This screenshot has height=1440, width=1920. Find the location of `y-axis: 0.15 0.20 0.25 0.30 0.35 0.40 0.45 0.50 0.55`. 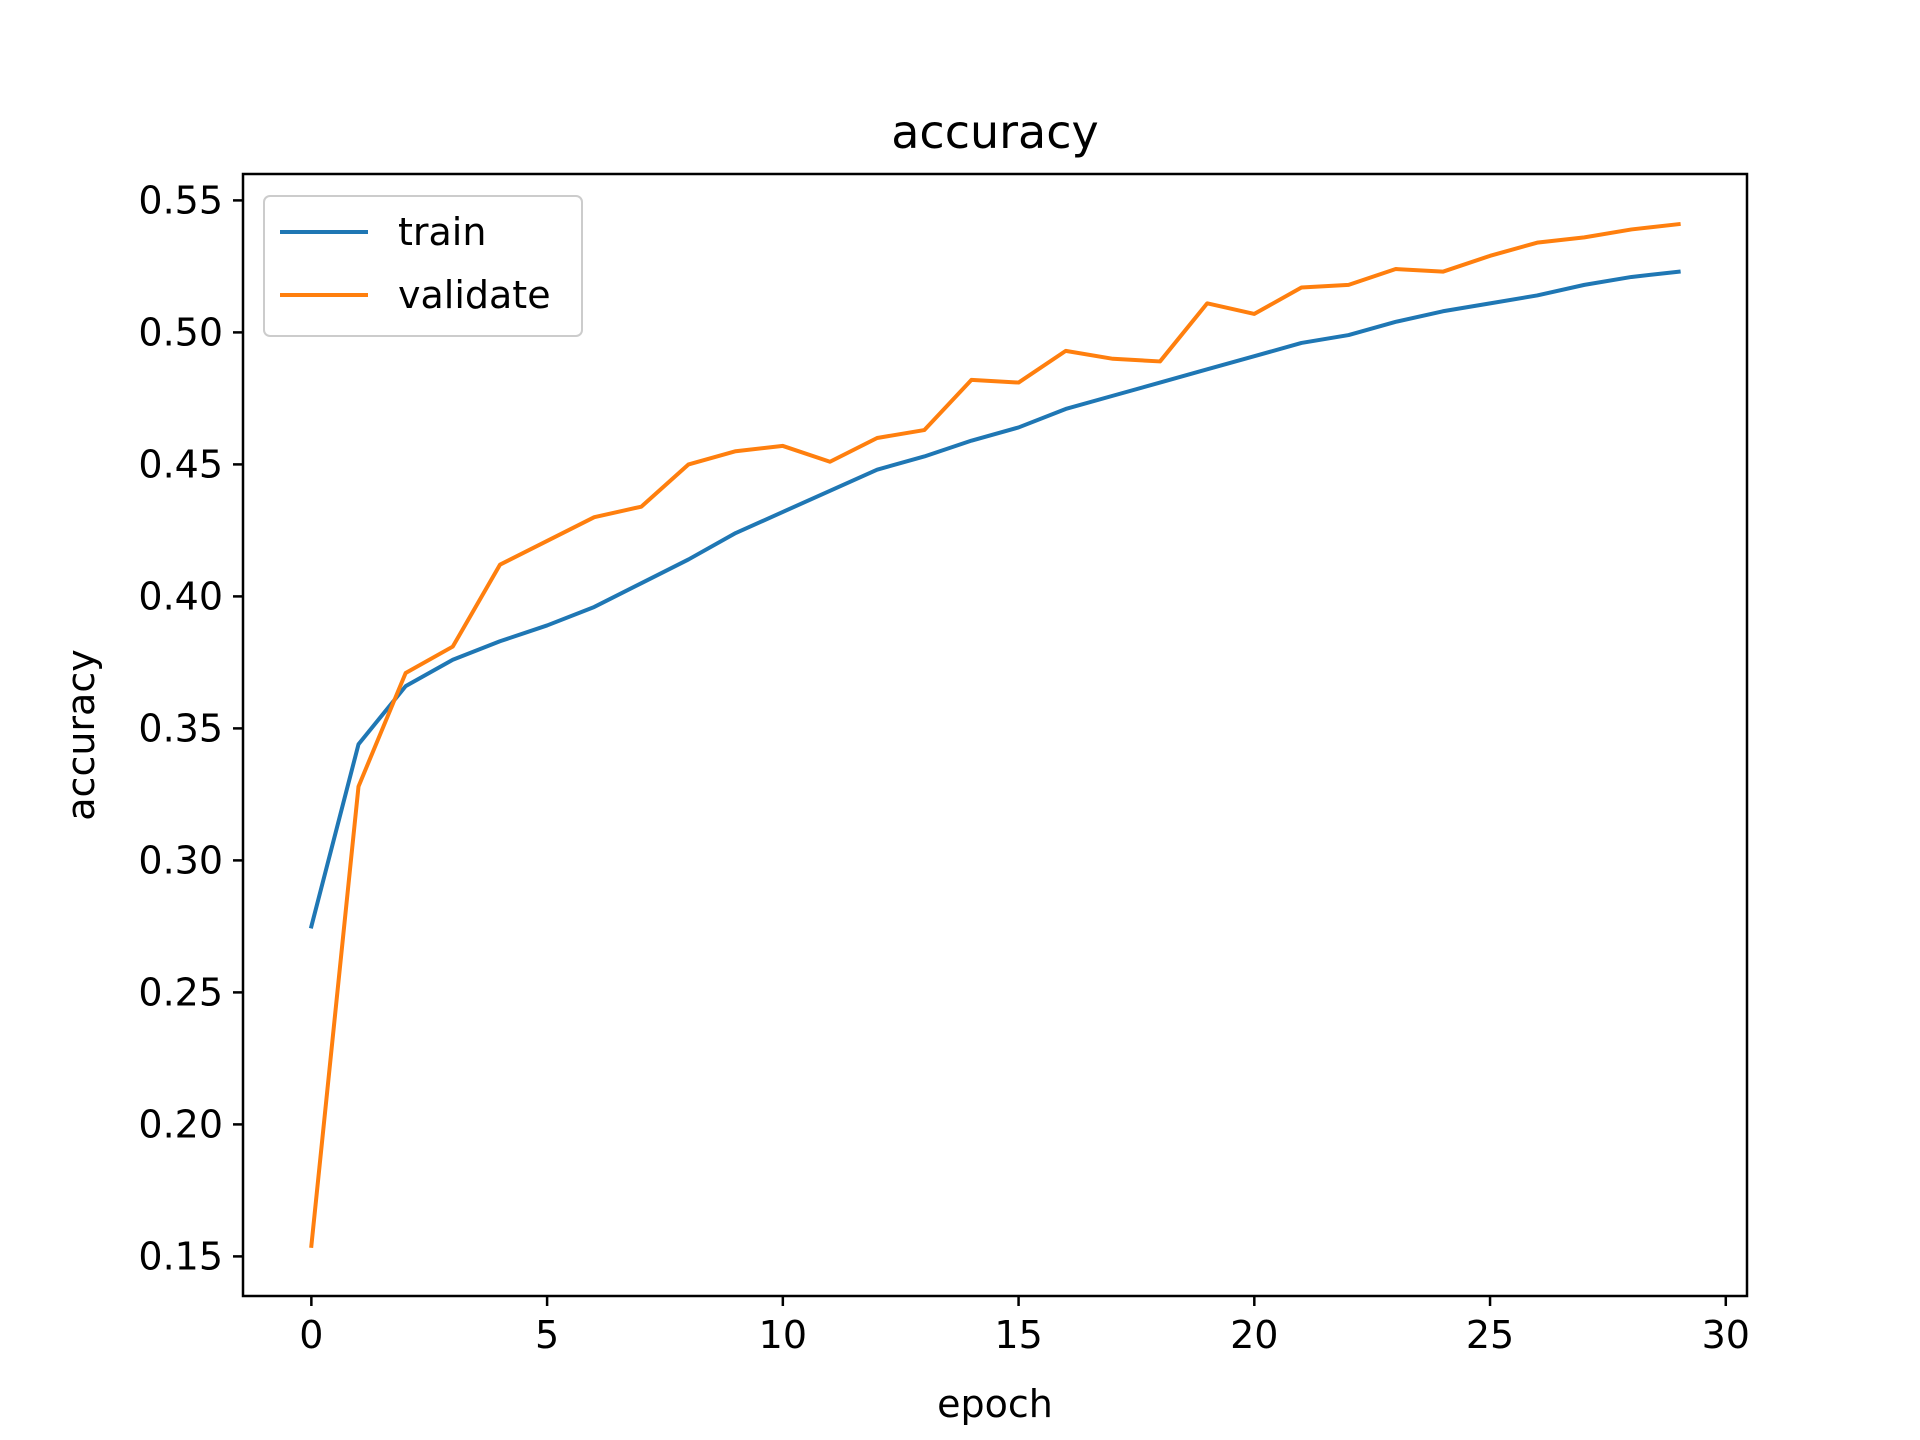

y-axis: 0.15 0.20 0.25 0.30 0.35 0.40 0.45 0.50 0.55 is located at coordinates (190, 728).